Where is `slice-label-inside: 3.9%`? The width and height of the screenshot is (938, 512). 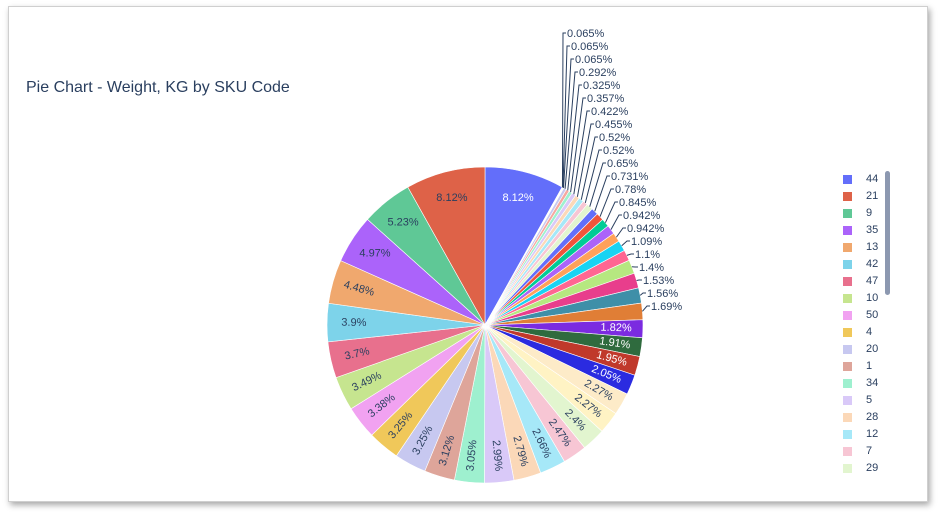
slice-label-inside: 3.9% is located at coordinates (353, 323).